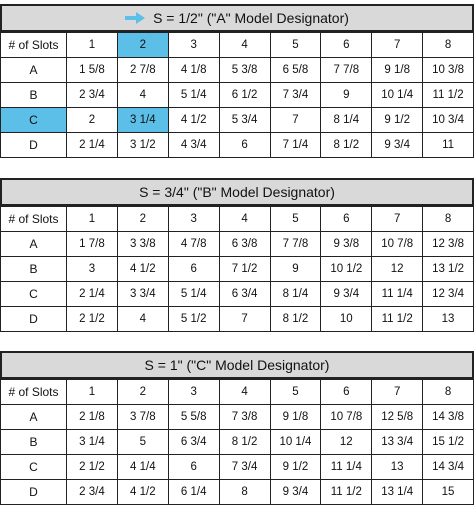 The width and height of the screenshot is (474, 518). I want to click on column-header: 3, so click(193, 392).